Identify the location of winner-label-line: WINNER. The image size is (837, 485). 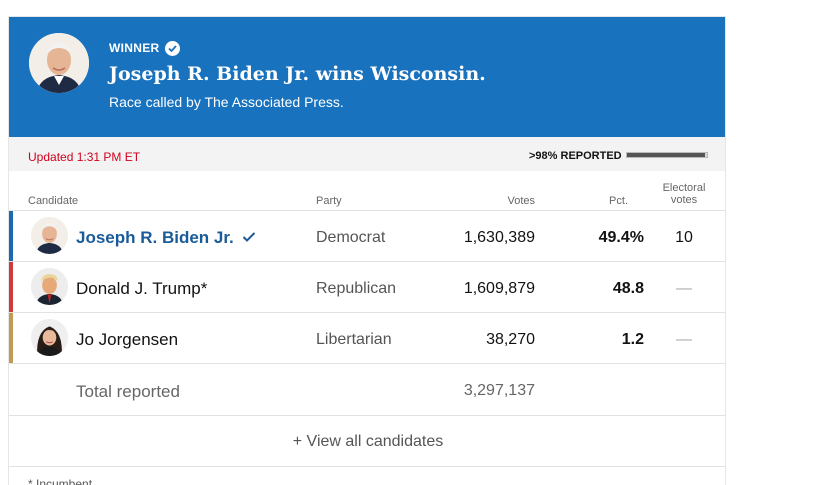
(145, 48).